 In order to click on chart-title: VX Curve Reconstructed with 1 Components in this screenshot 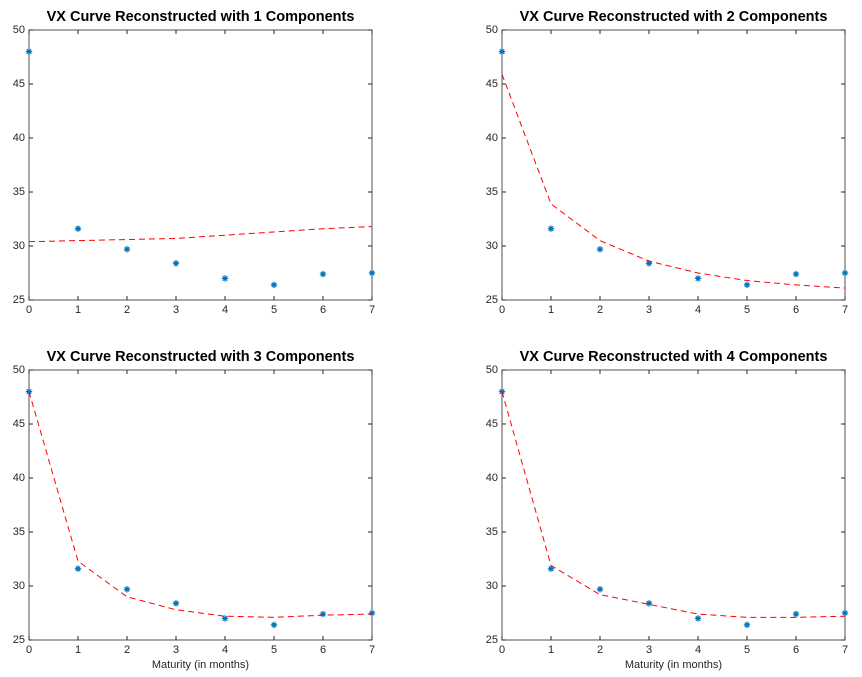, I will do `click(201, 17)`.